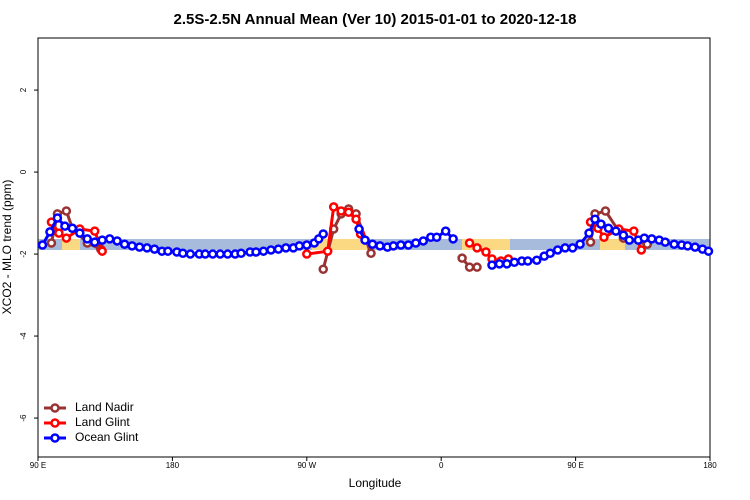 The height and width of the screenshot is (500, 750). Describe the element at coordinates (102, 422) in the screenshot. I see `legend-label: Land Glint` at that location.